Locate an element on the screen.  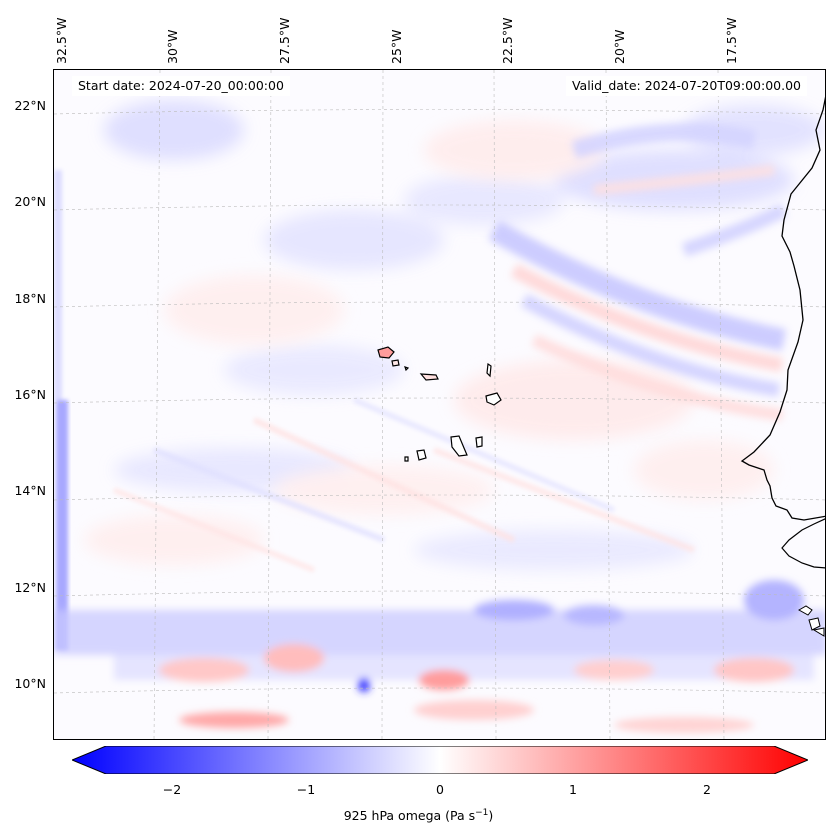
lon-label-25w: 25°W is located at coordinates (396, 46).